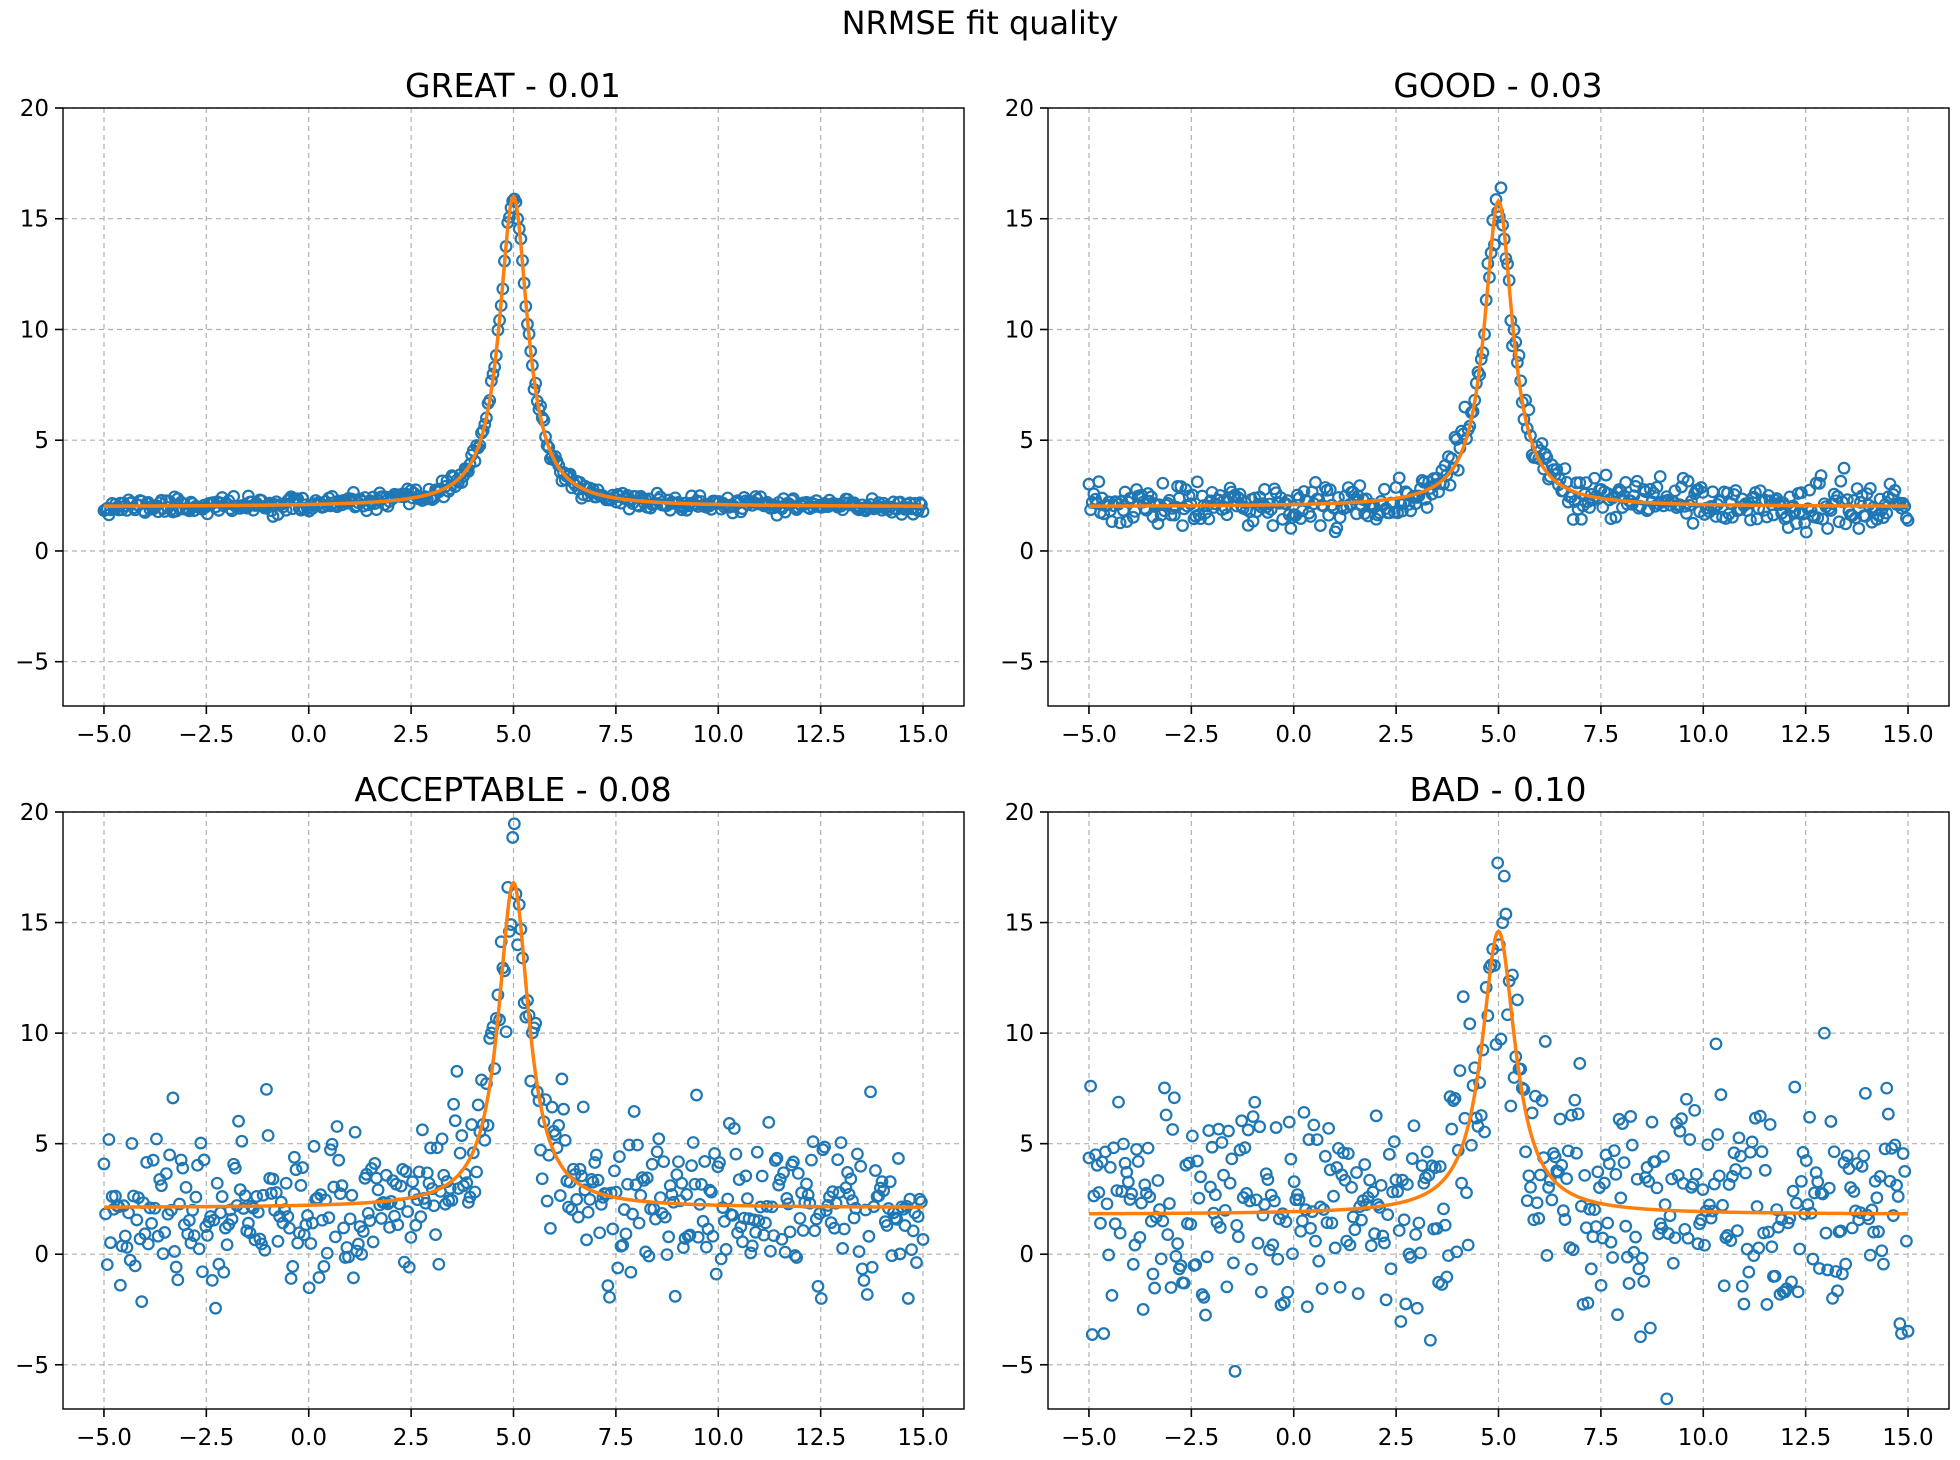 The height and width of the screenshot is (1460, 1960). What do you see at coordinates (32, 1366) in the screenshot?
I see `y-tick-label: −5` at bounding box center [32, 1366].